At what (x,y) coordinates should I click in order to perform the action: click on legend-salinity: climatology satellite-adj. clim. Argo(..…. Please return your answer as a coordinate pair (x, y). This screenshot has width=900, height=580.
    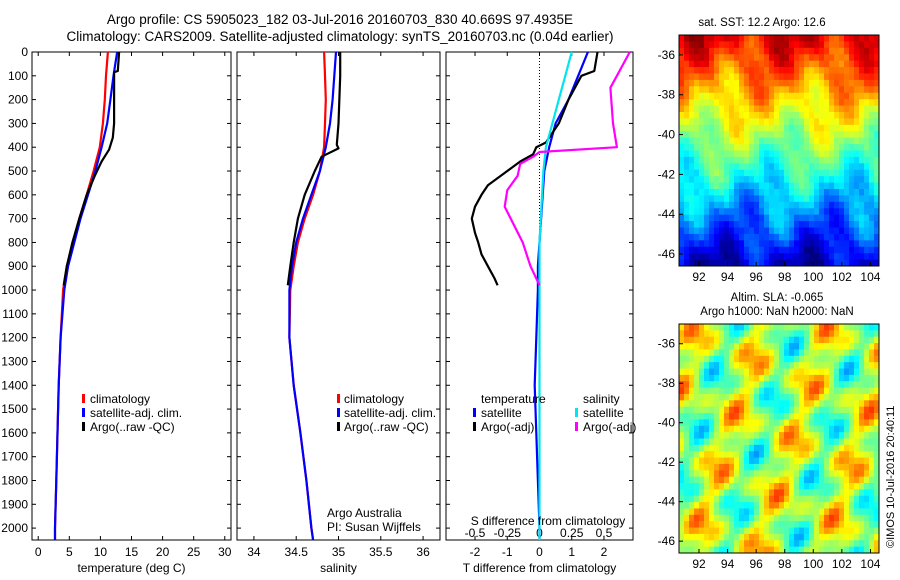
    Looking at the image, I should click on (386, 413).